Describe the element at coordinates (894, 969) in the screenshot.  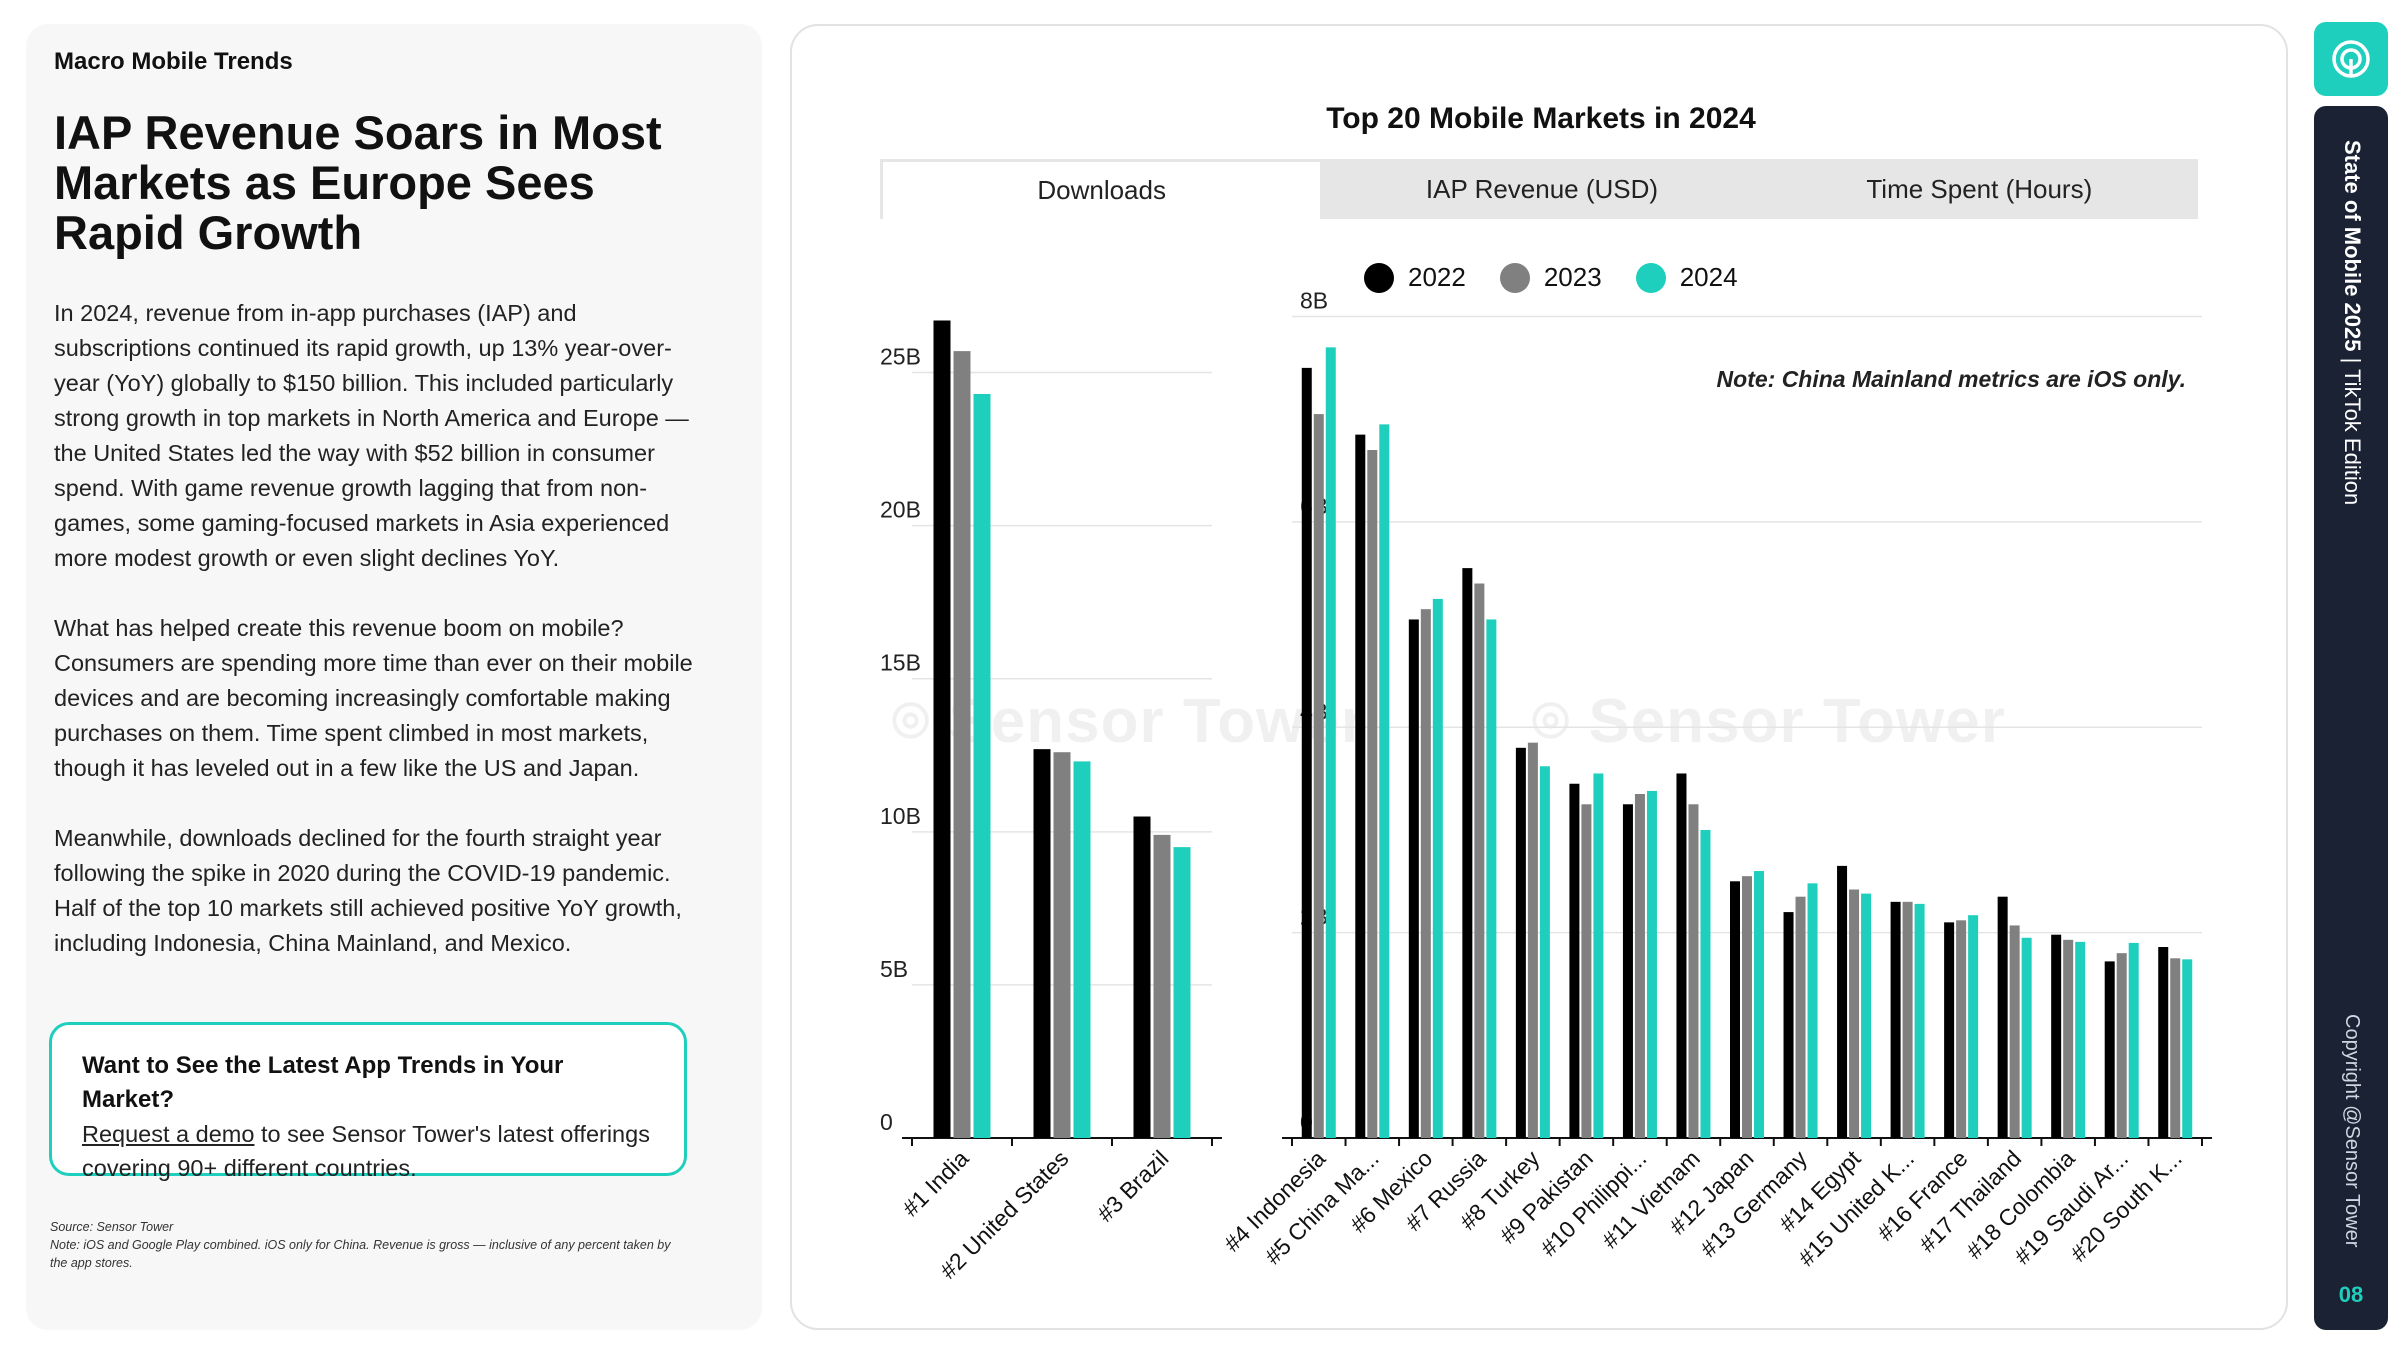
I see `y-tick-label: 5B` at that location.